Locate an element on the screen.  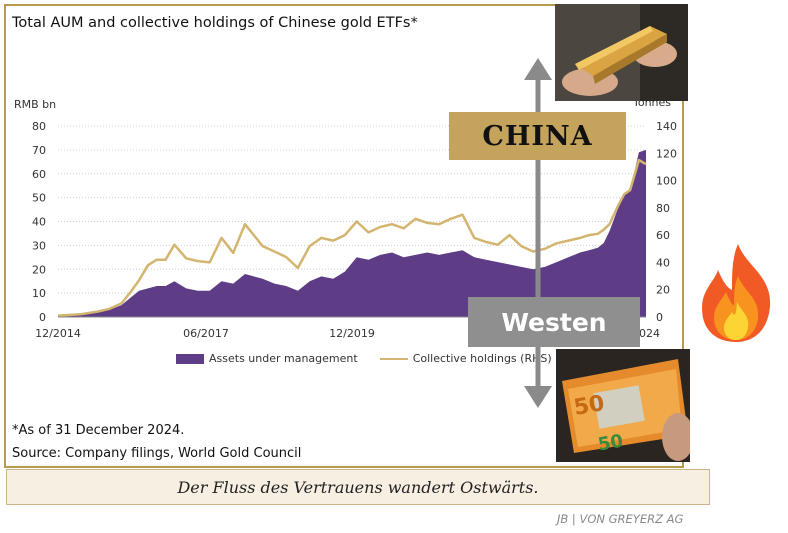
y2-tick-label: 60 is located at coordinates (663, 235).